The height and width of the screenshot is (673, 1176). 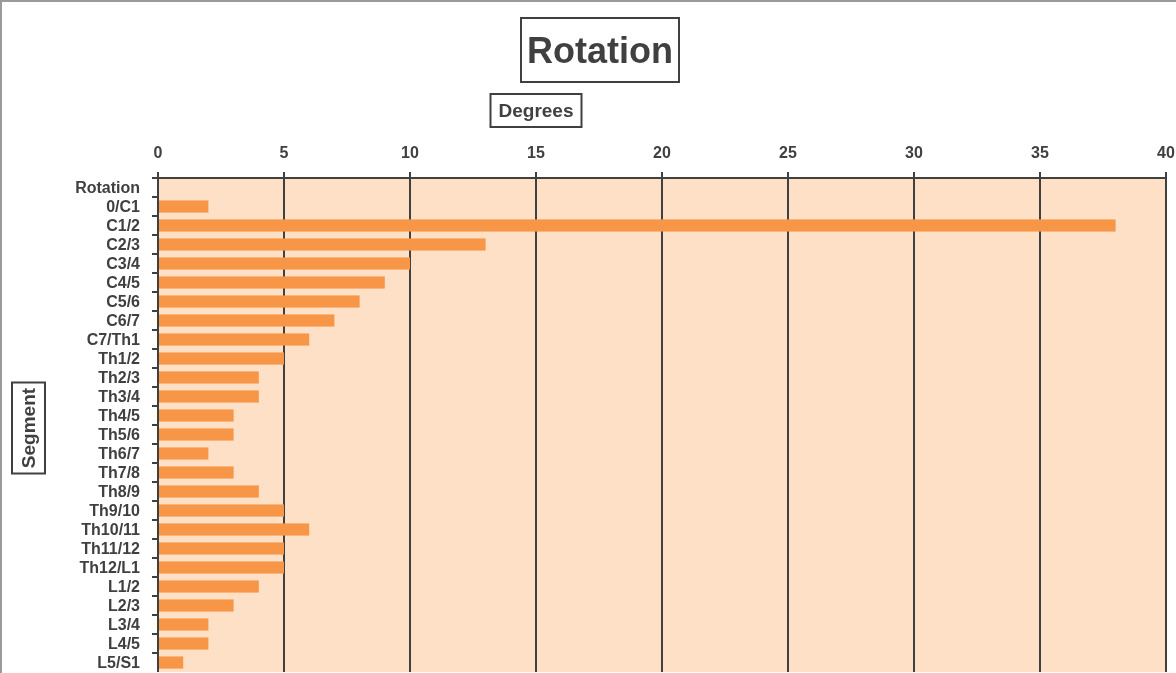 What do you see at coordinates (1040, 152) in the screenshot?
I see `x-tick-label: 35` at bounding box center [1040, 152].